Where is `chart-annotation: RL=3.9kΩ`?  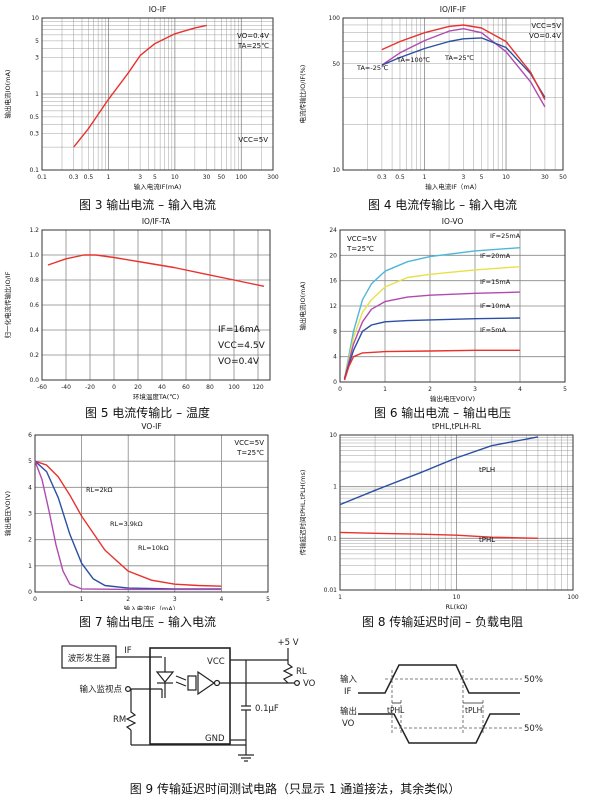
chart-annotation: RL=3.9kΩ is located at coordinates (126, 524).